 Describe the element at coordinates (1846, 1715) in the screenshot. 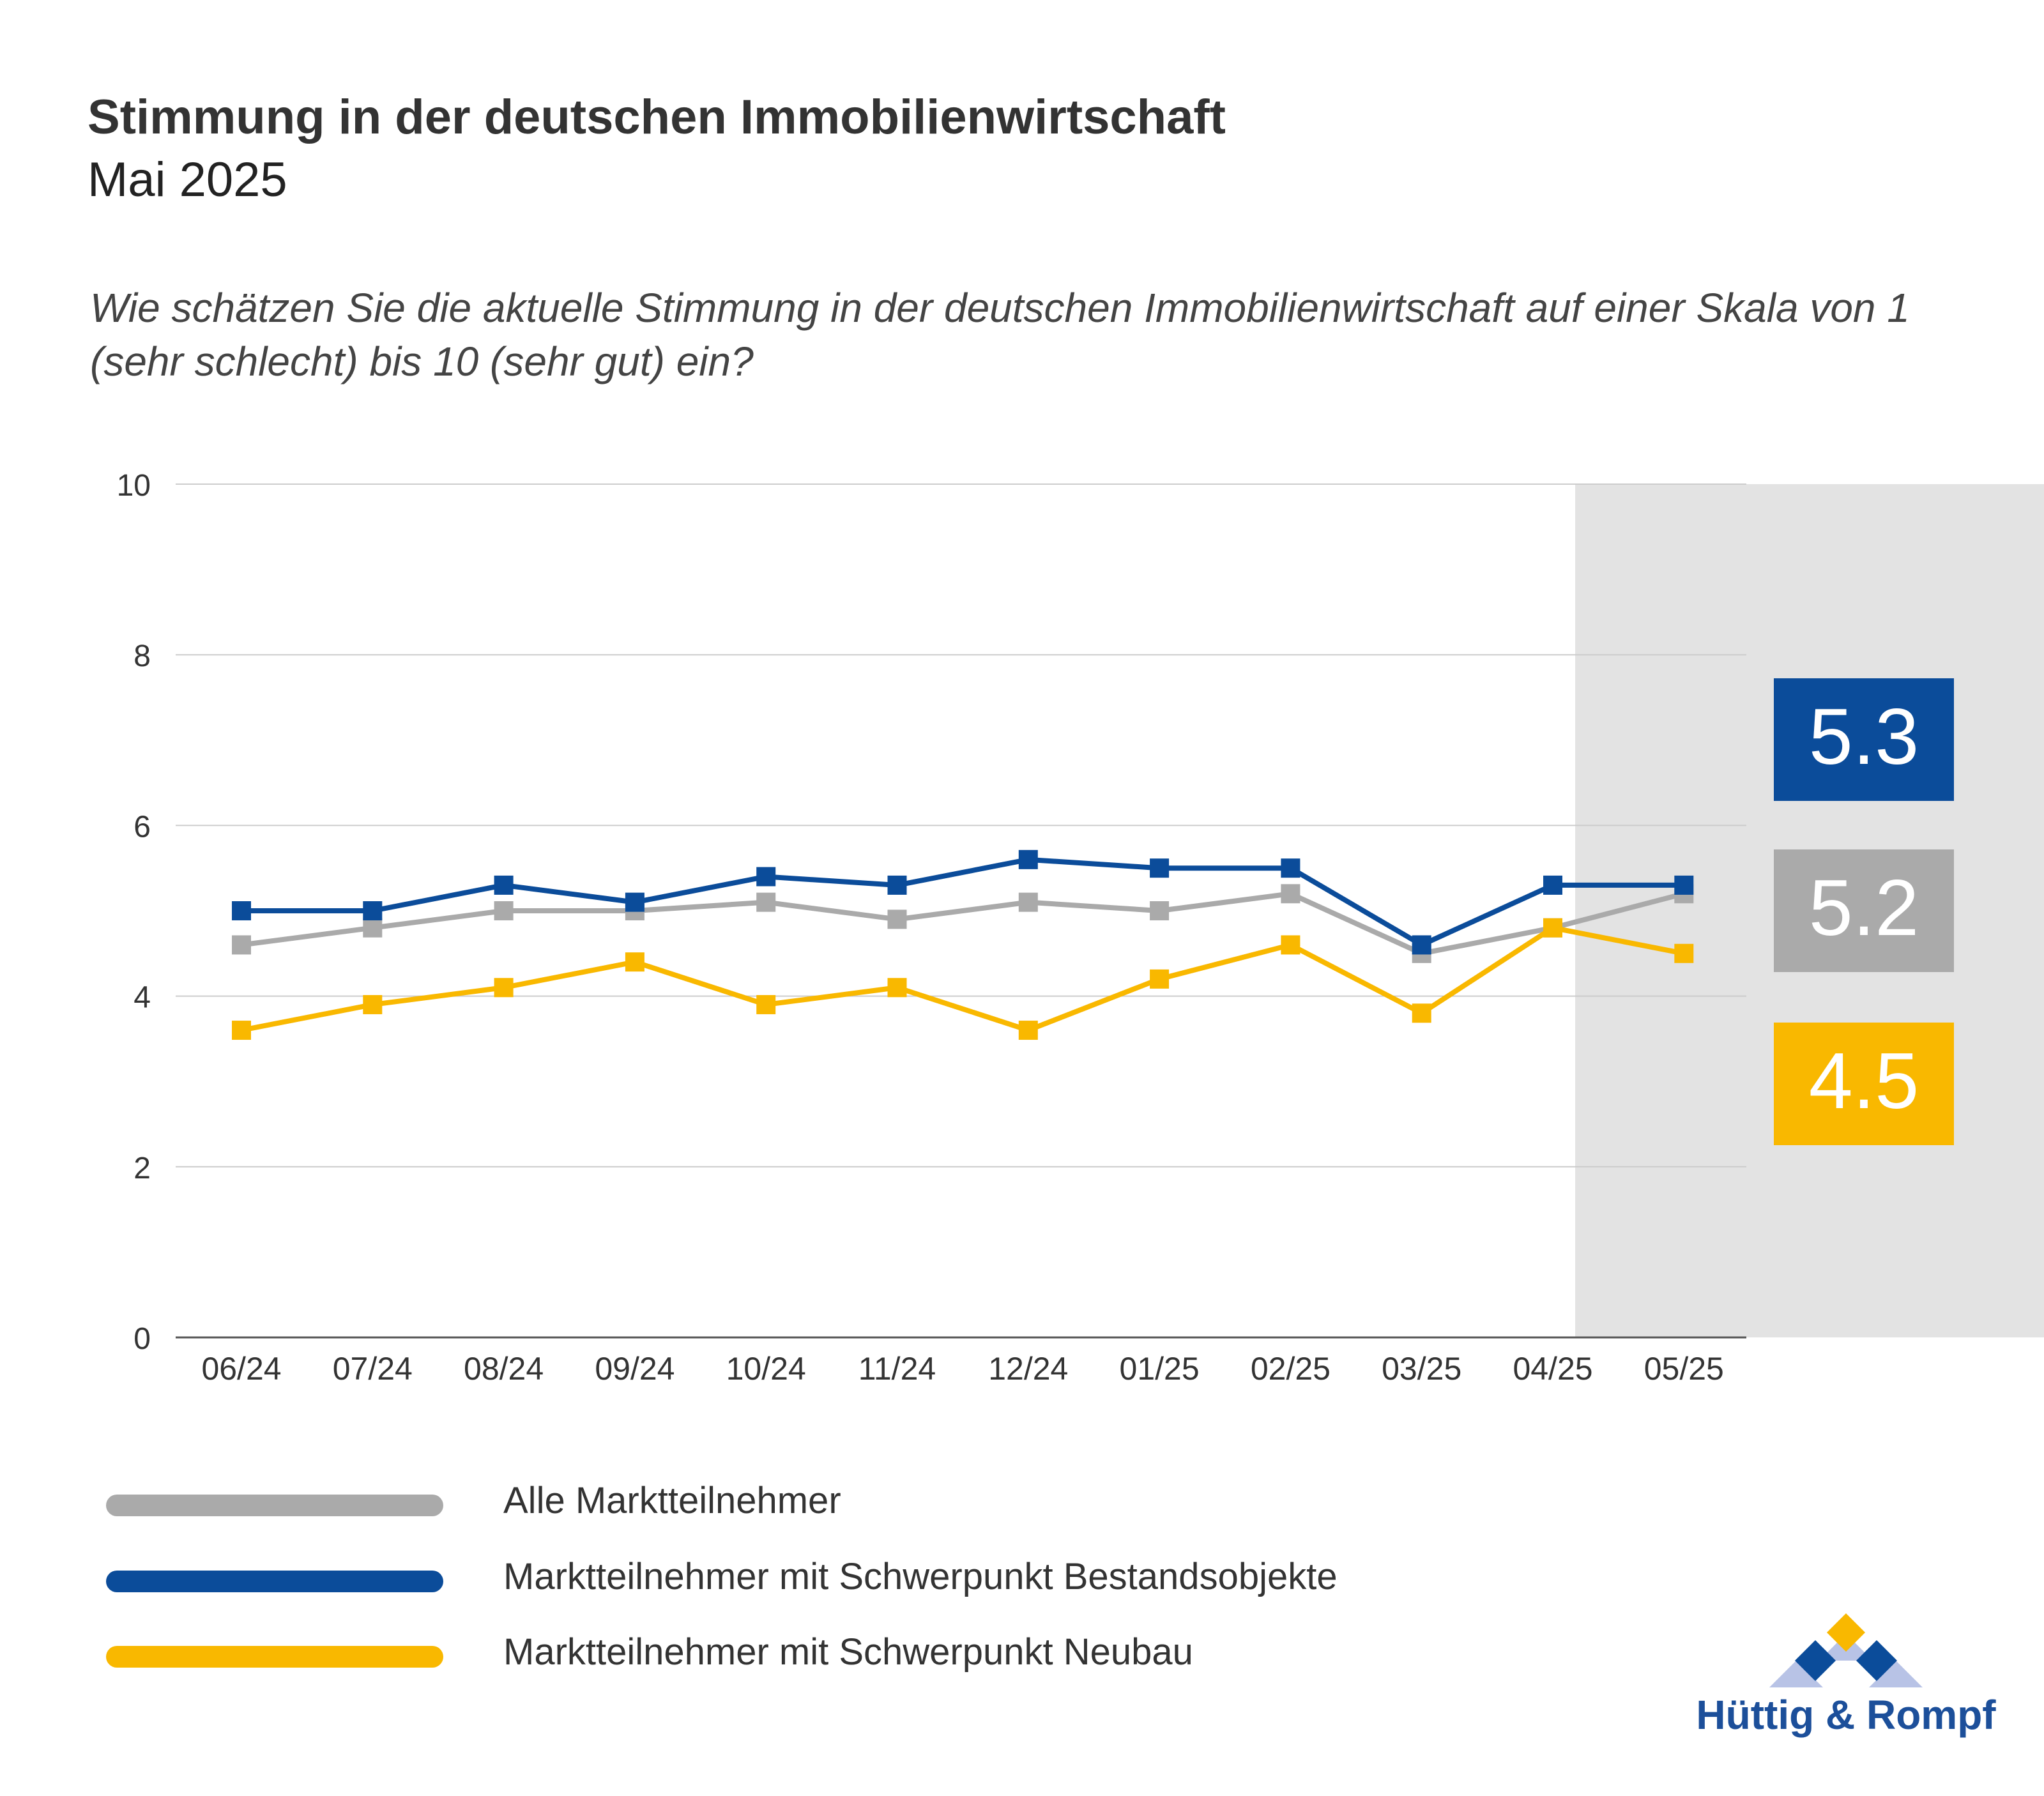

I see `logo-text: Hüttig & Rompf` at that location.